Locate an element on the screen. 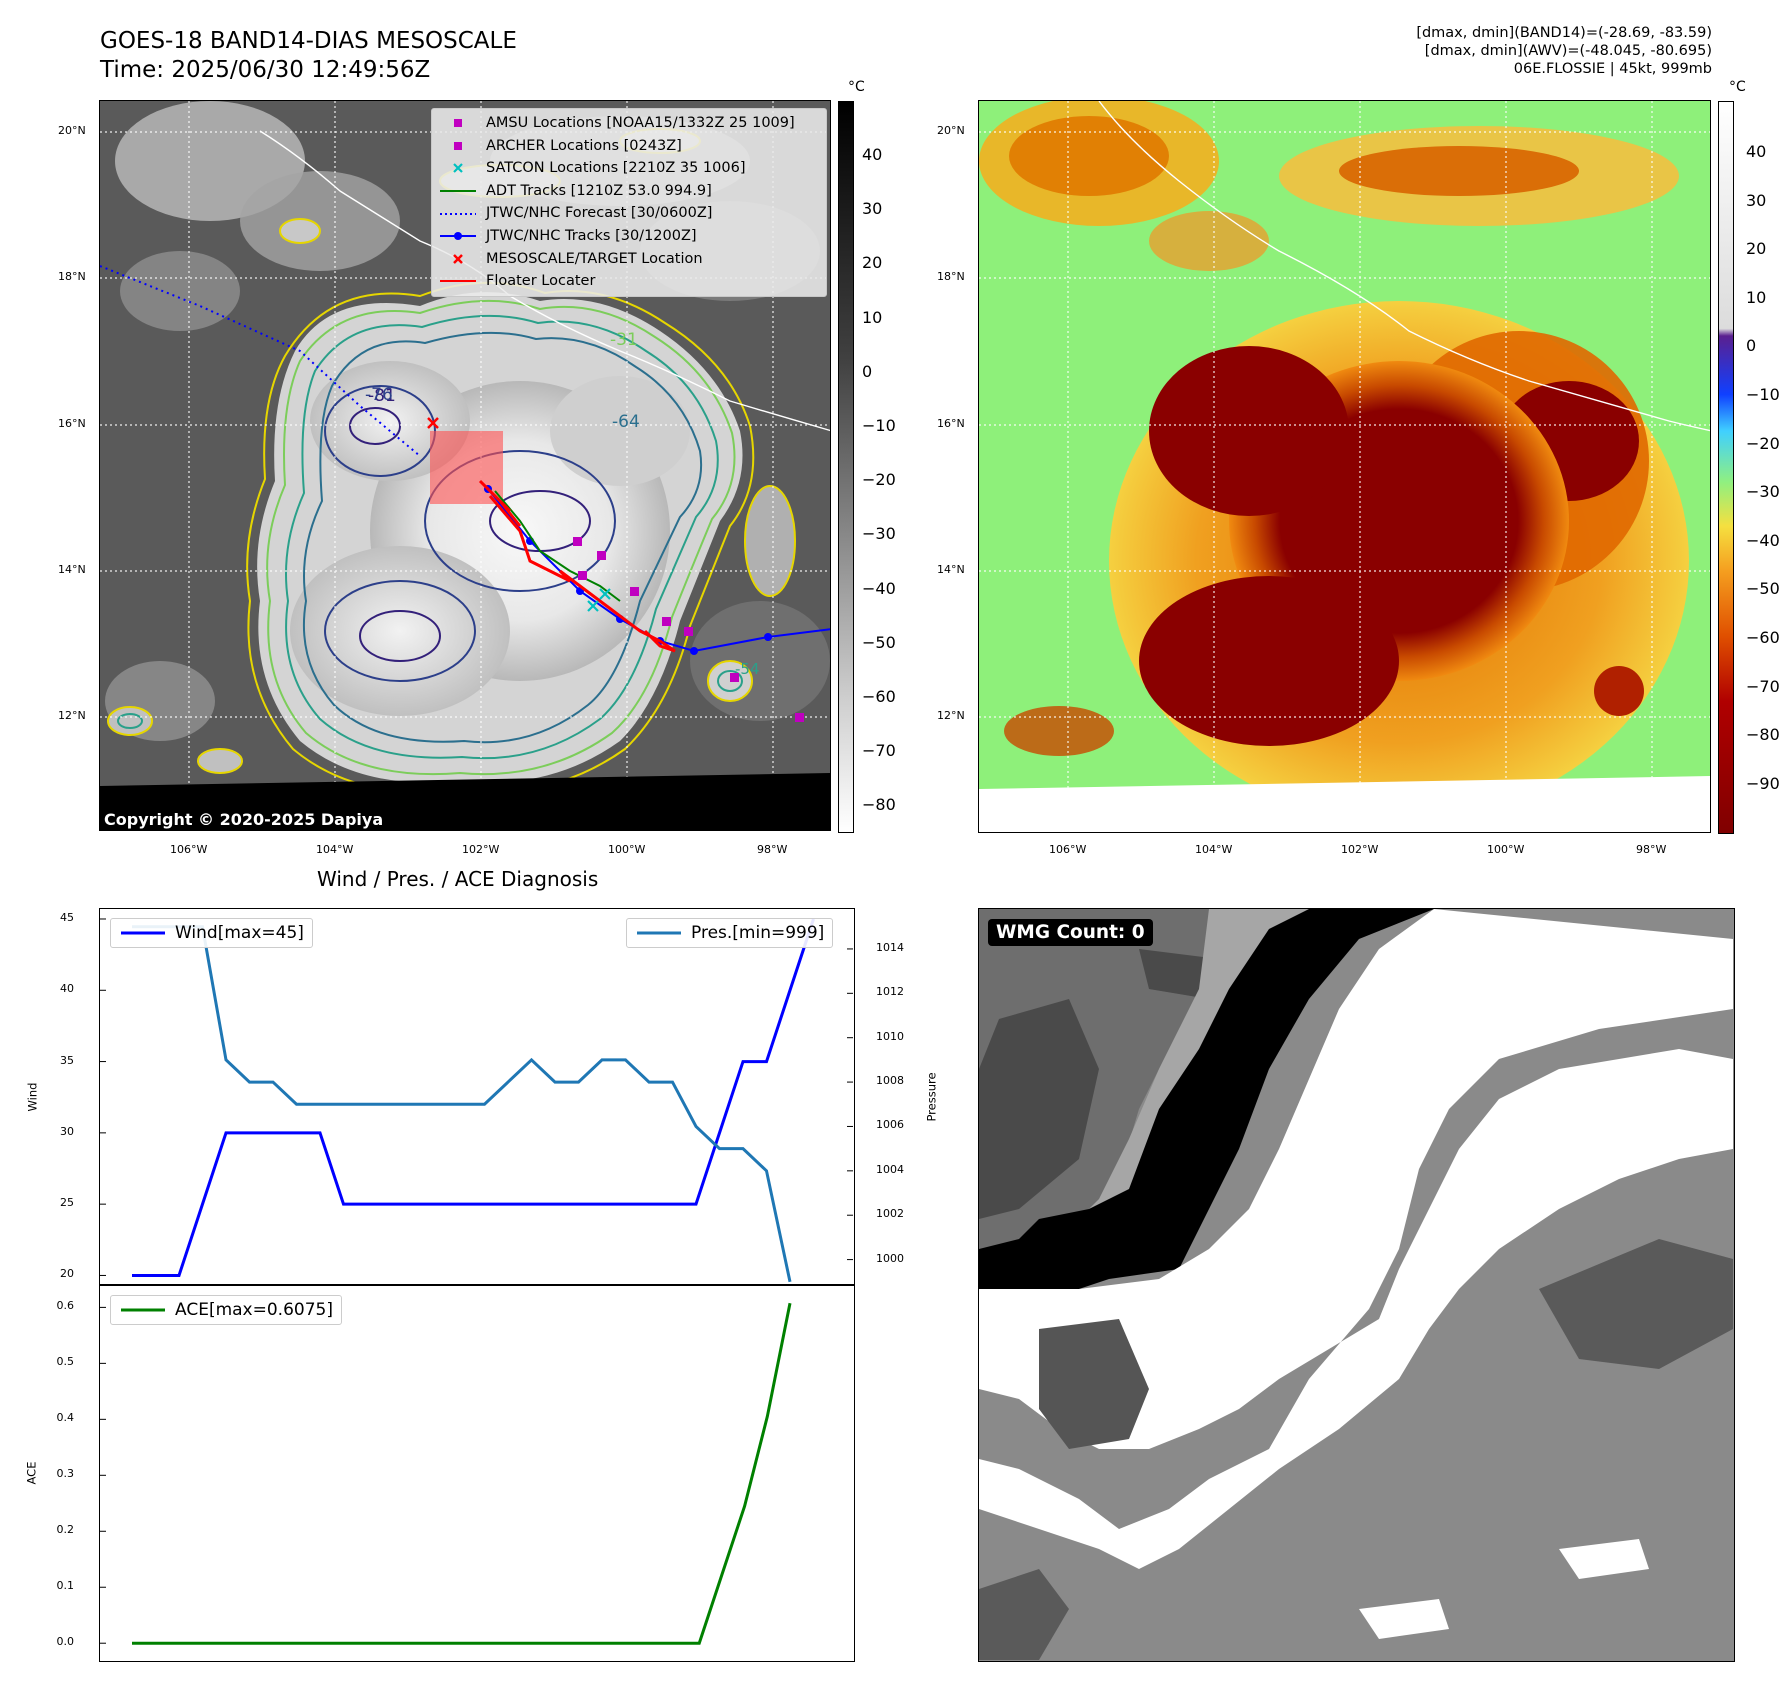 Image resolution: width=1792 pixels, height=1690 pixels. pressure-axis-label: Pressure is located at coordinates (931, 1097).